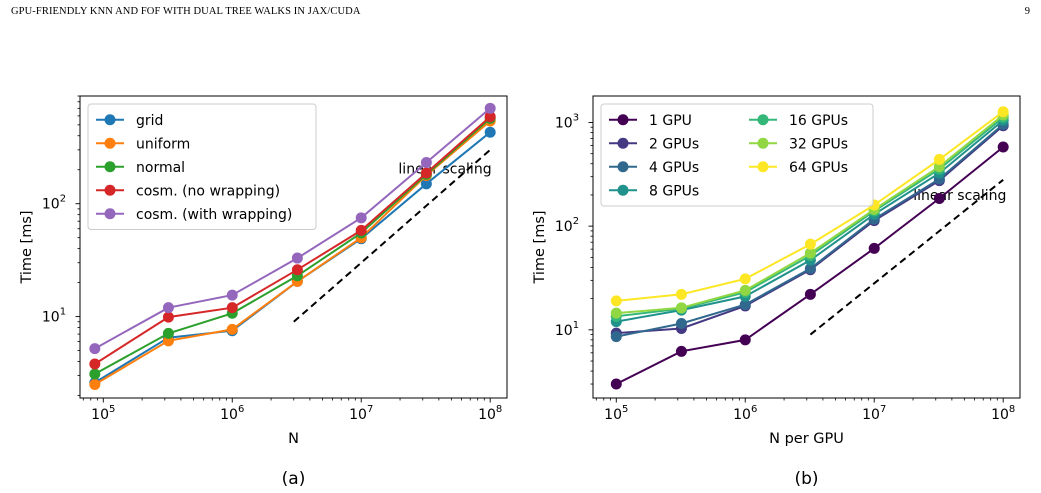 The image size is (1041, 493). What do you see at coordinates (567, 121) in the screenshot?
I see `y-tick-label: 10³` at bounding box center [567, 121].